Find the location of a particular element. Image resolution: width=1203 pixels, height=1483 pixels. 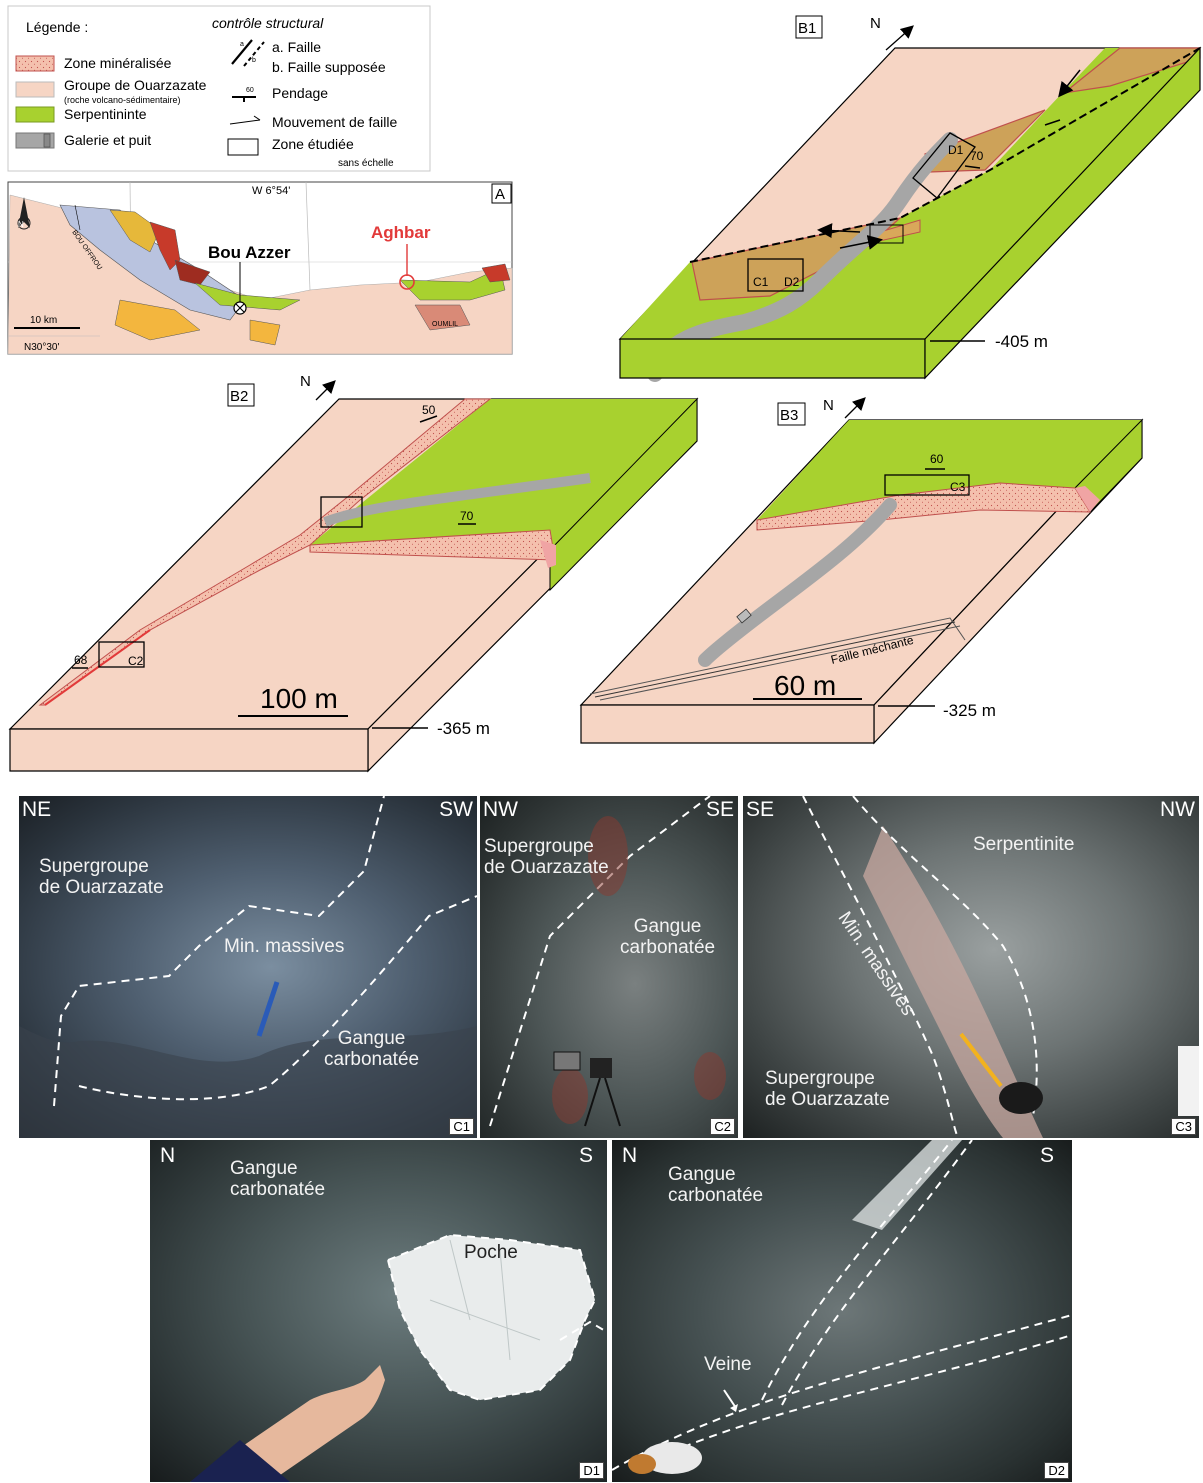

d1-left-orientation: N is located at coordinates (168, 1155).